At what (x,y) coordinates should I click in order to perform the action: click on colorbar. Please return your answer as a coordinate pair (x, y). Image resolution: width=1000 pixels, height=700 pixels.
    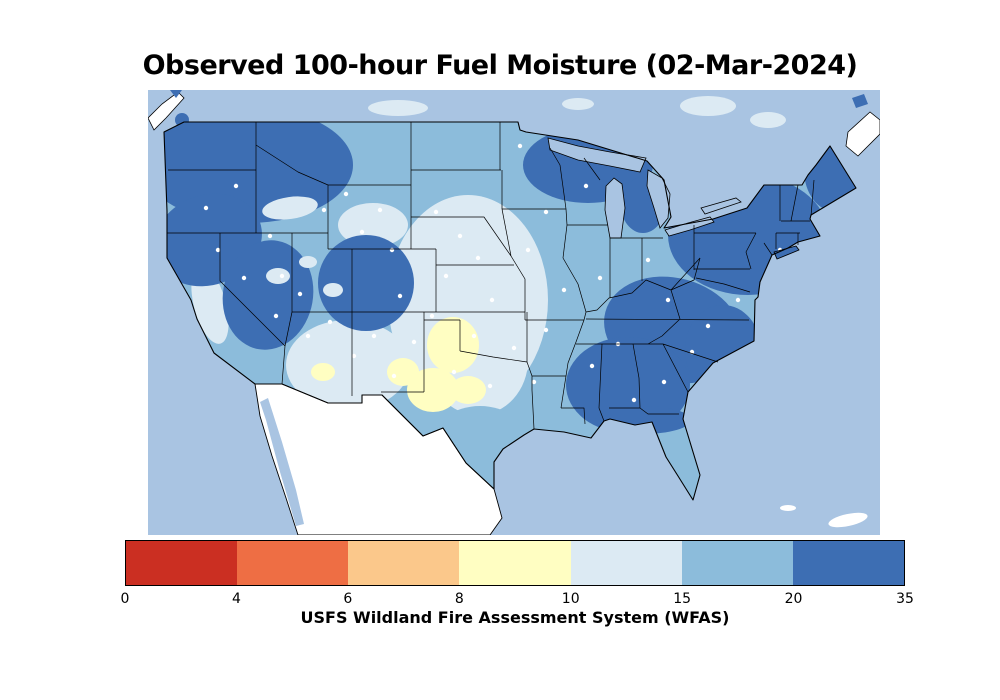
    Looking at the image, I should click on (515, 563).